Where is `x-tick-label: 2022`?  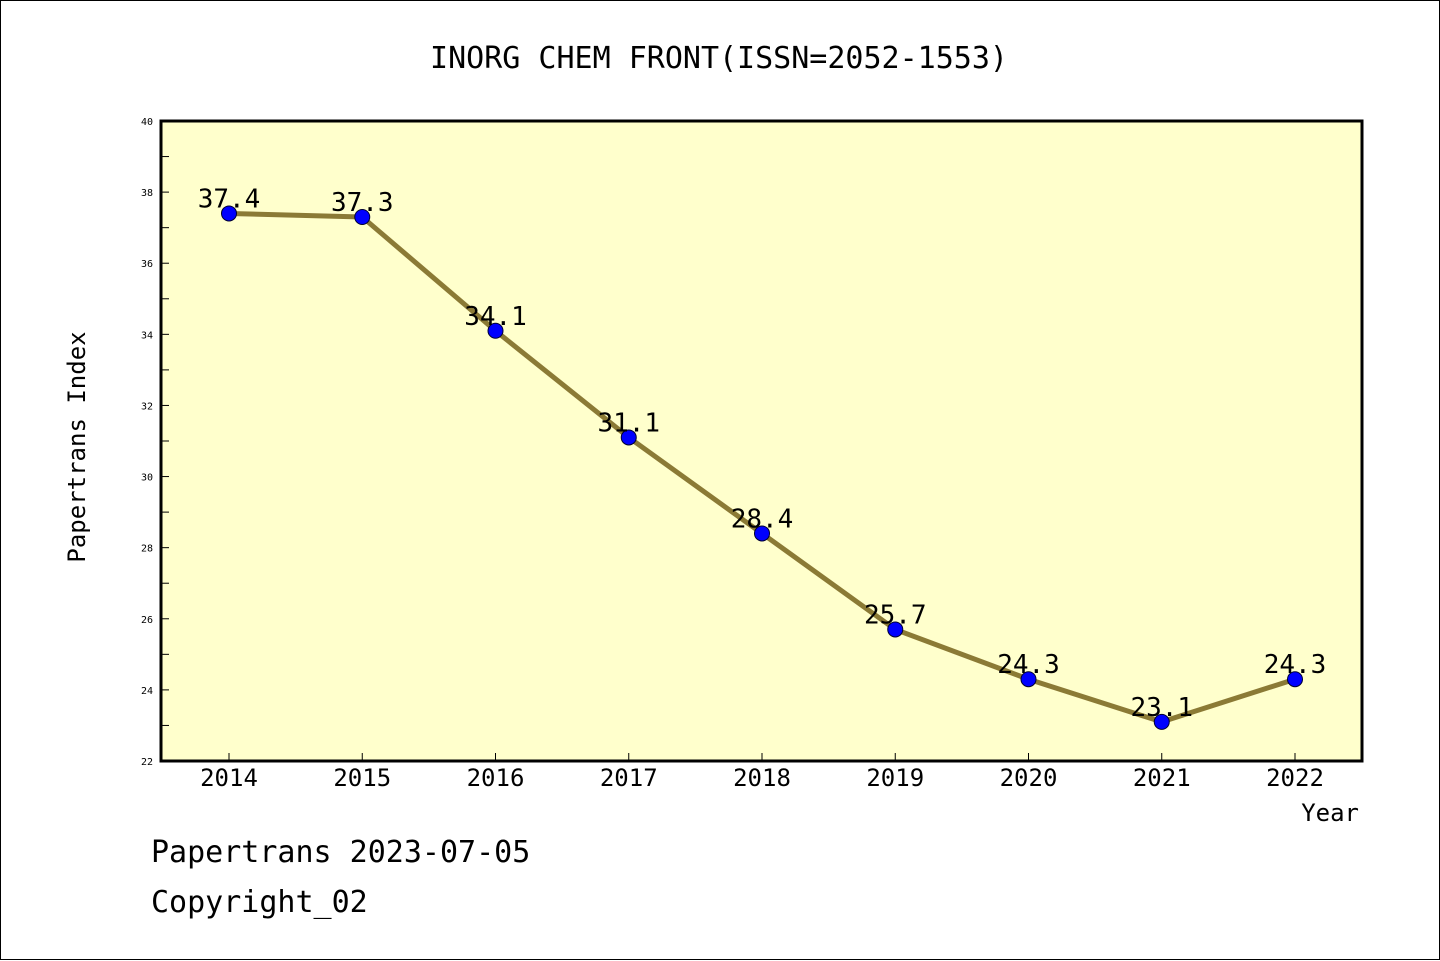
x-tick-label: 2022 is located at coordinates (1295, 778).